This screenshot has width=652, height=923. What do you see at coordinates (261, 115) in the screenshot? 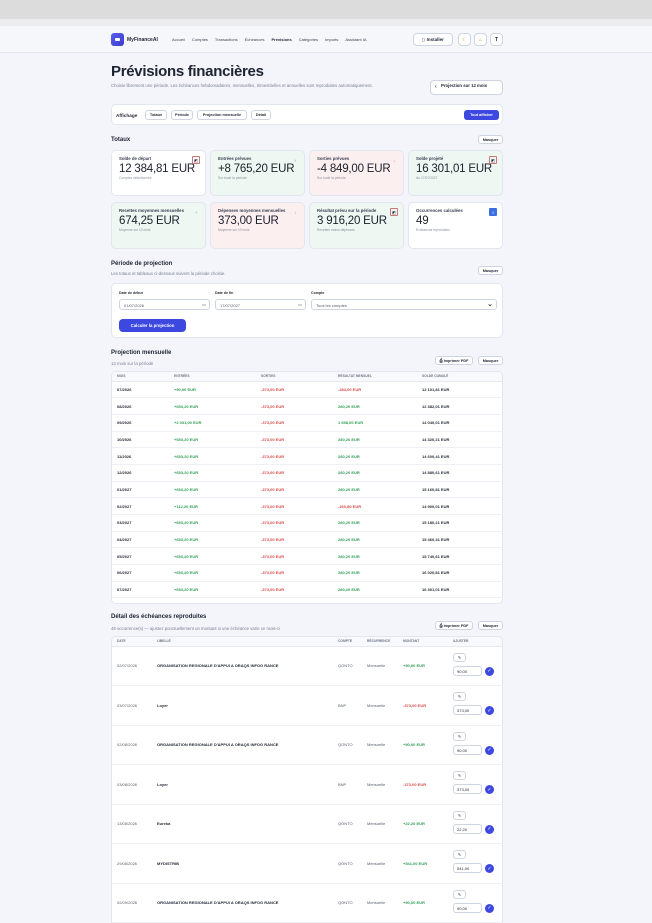
I see `chip-detail: Détail` at bounding box center [261, 115].